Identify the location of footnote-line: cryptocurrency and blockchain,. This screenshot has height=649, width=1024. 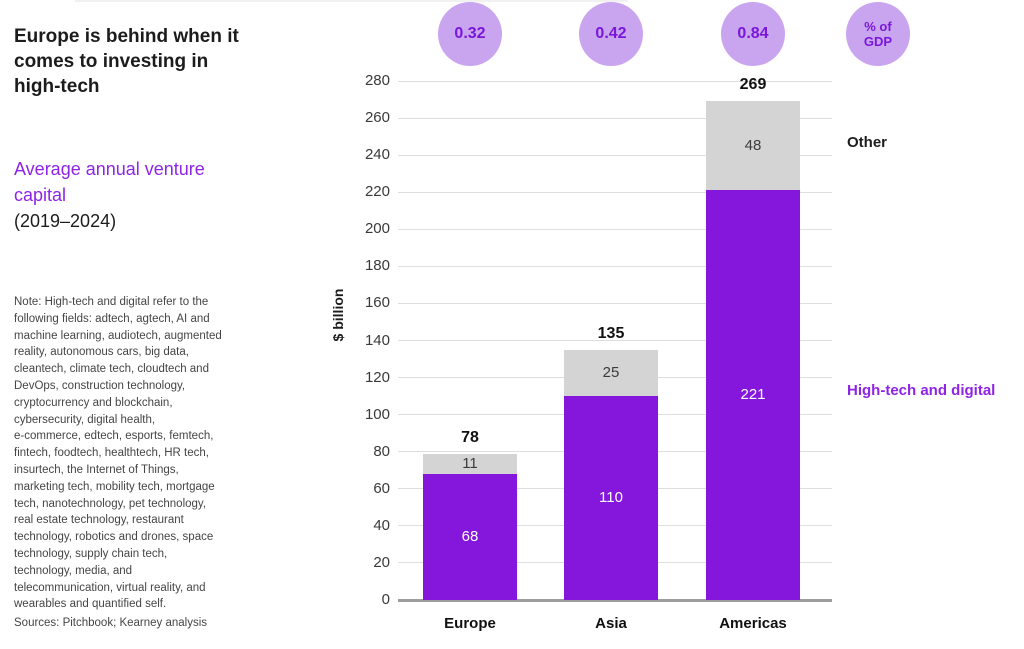
(93, 402).